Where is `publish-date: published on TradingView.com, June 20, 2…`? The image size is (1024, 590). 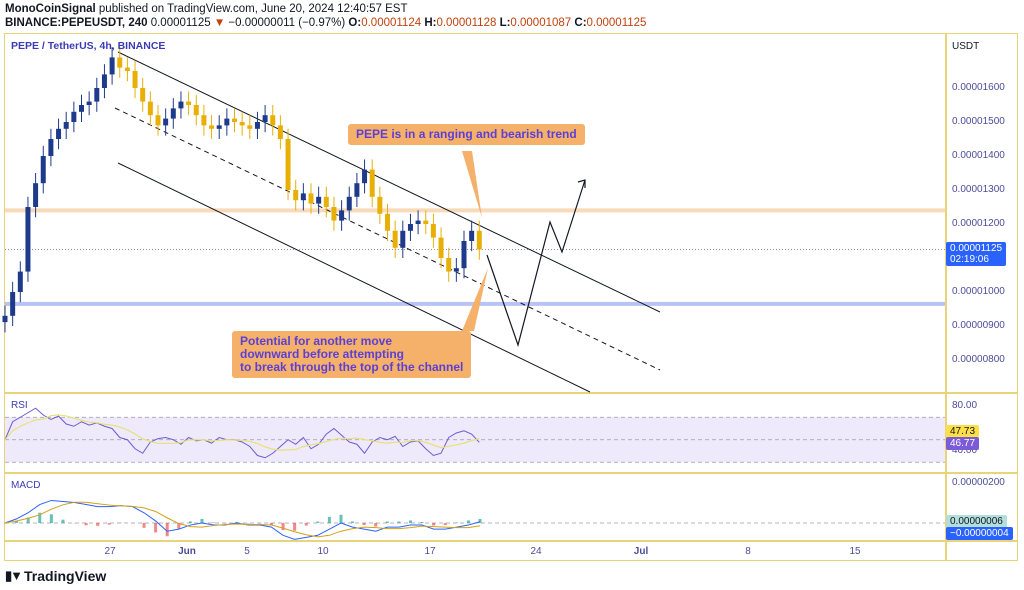
publish-date: published on TradingView.com, June 20, 2… is located at coordinates (251, 9).